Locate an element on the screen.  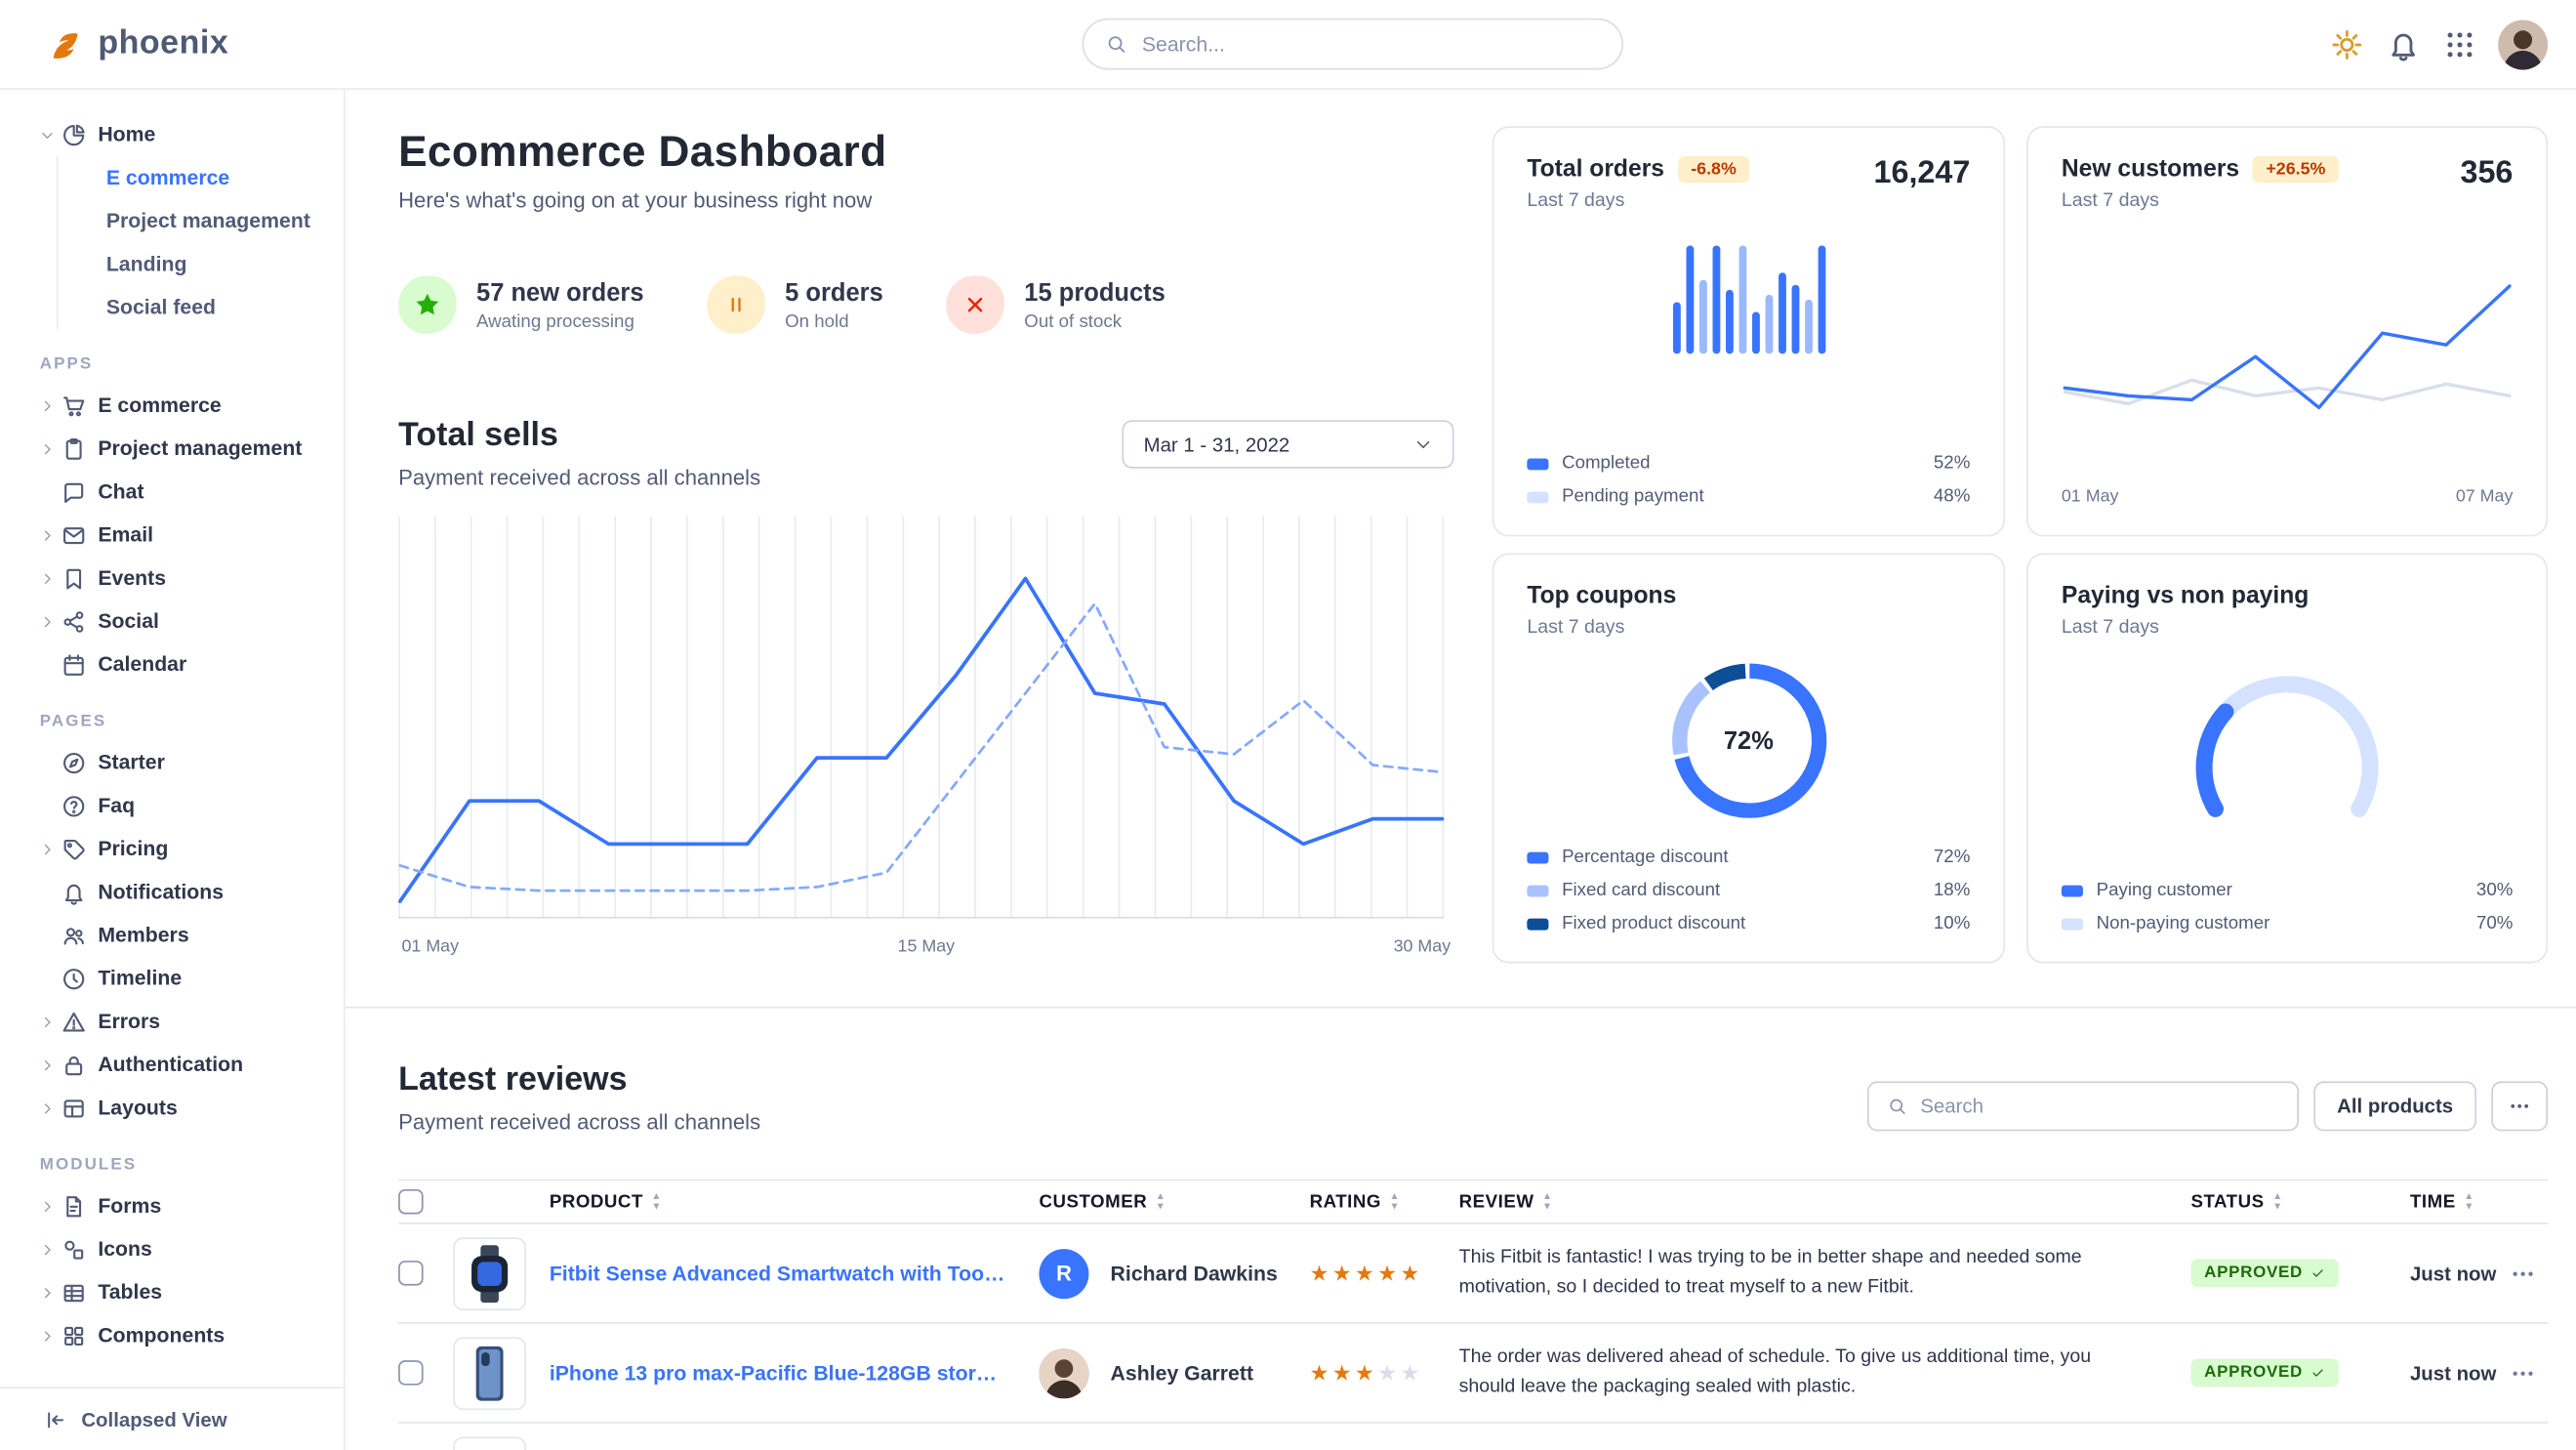
caret-spacer is located at coordinates (50, 762).